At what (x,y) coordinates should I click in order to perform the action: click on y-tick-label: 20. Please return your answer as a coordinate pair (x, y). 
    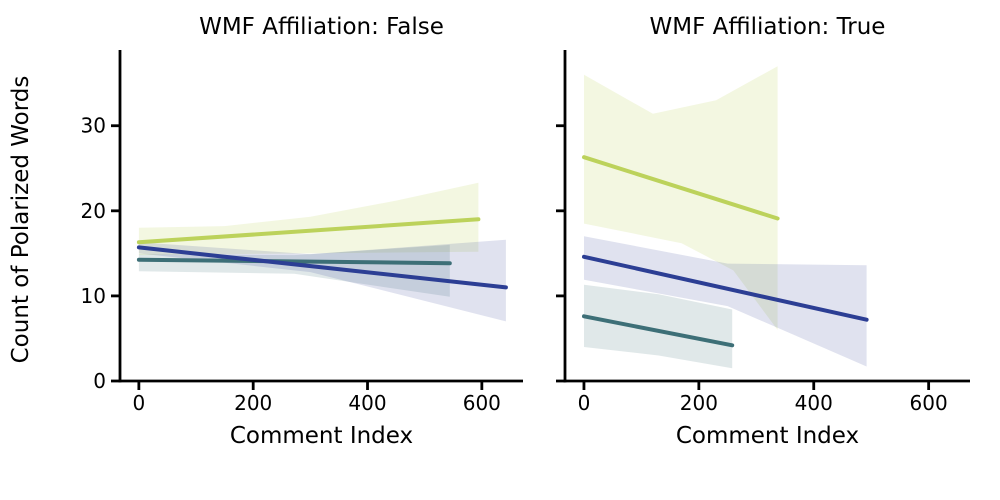
    Looking at the image, I should click on (93, 211).